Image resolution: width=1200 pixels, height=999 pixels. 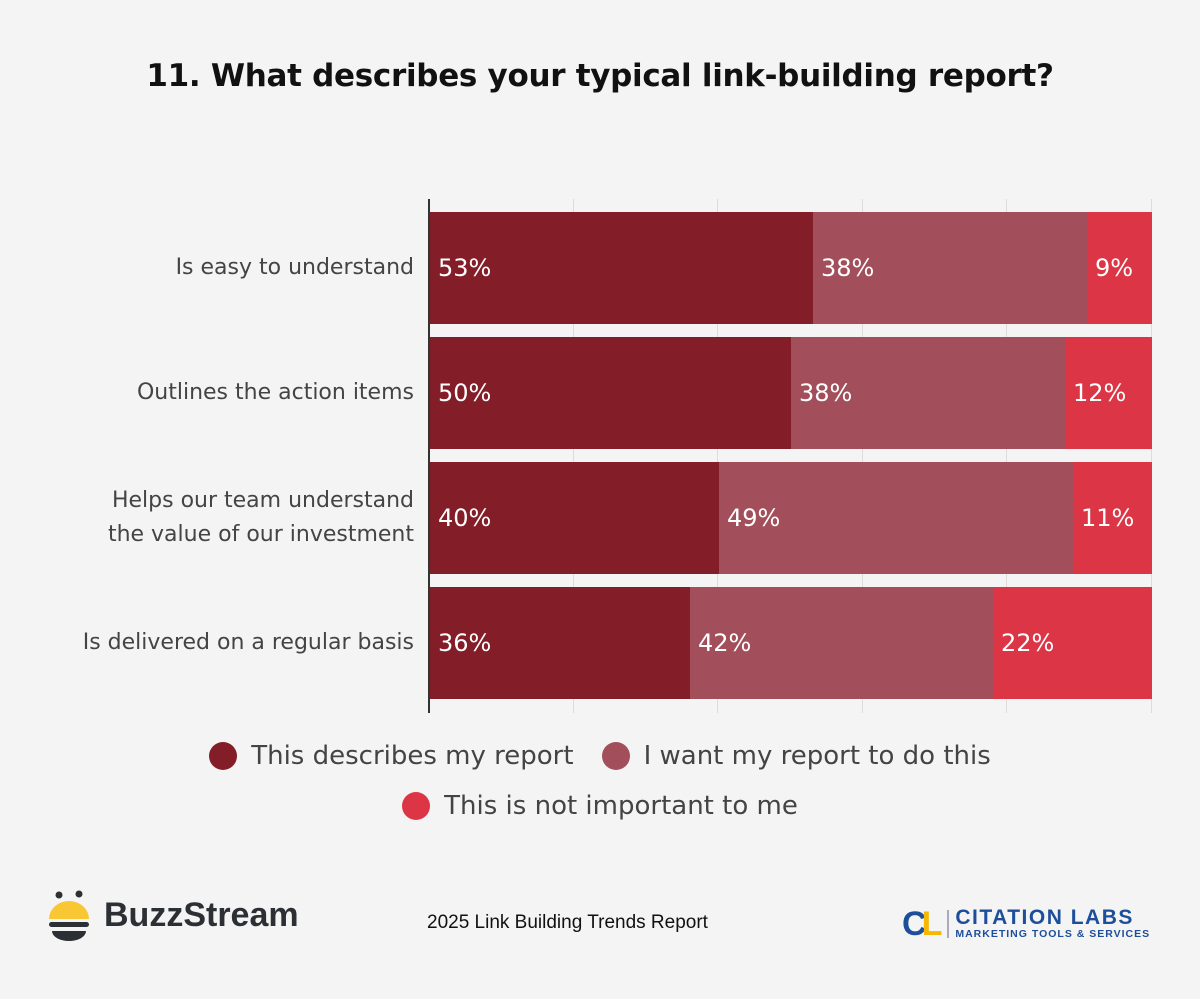 What do you see at coordinates (412, 756) in the screenshot?
I see `legend-label: This describes my report` at bounding box center [412, 756].